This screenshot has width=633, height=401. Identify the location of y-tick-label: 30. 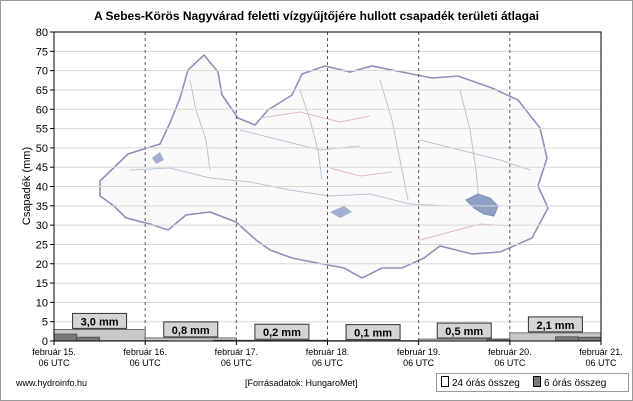
(42, 226).